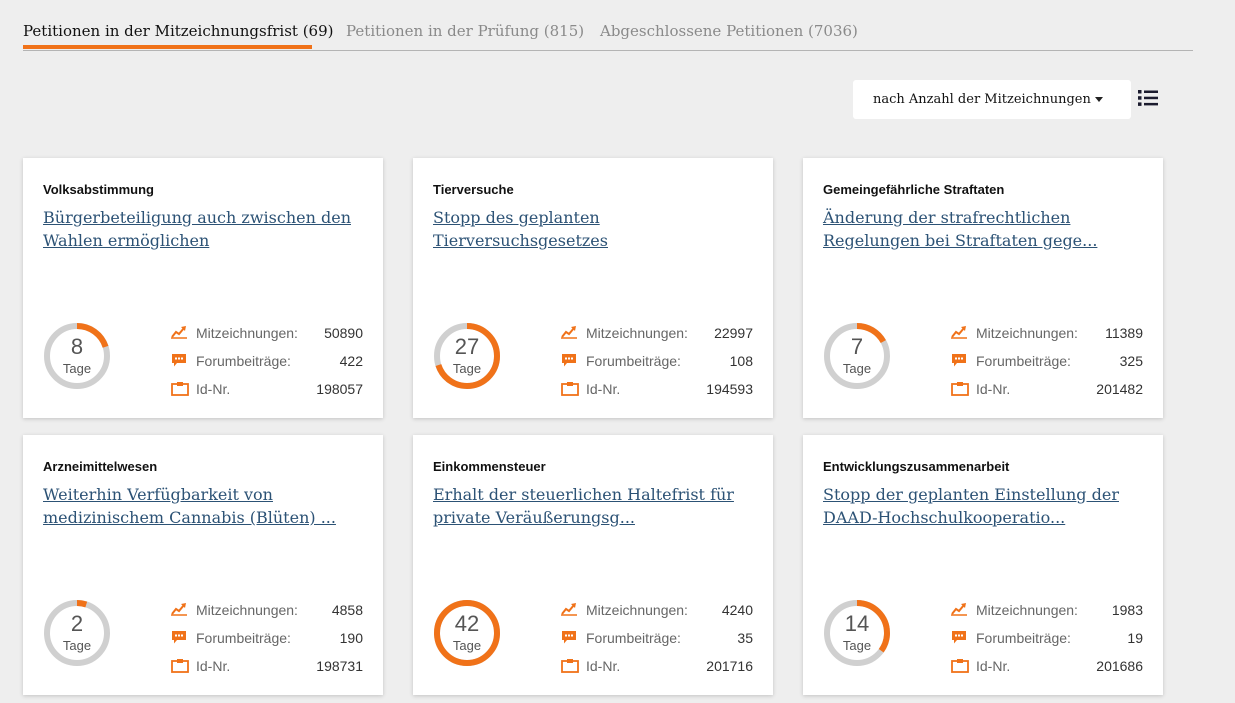 The height and width of the screenshot is (703, 1235). What do you see at coordinates (343, 333) in the screenshot?
I see `signatures-value: 50890` at bounding box center [343, 333].